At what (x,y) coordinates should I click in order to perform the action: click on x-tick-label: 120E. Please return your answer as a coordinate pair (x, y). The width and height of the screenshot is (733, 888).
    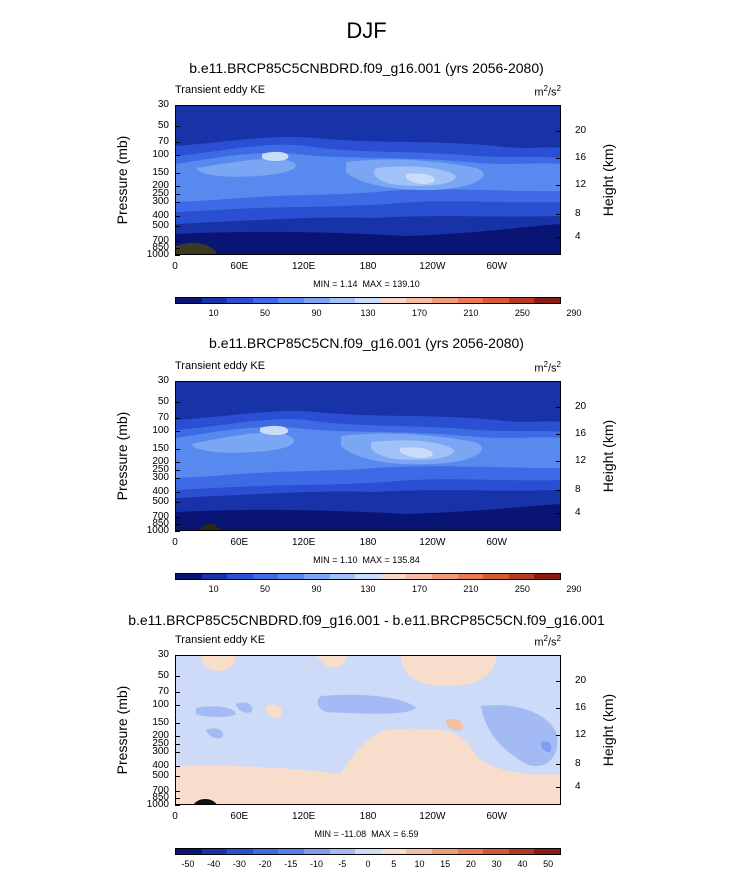
    Looking at the image, I should click on (303, 816).